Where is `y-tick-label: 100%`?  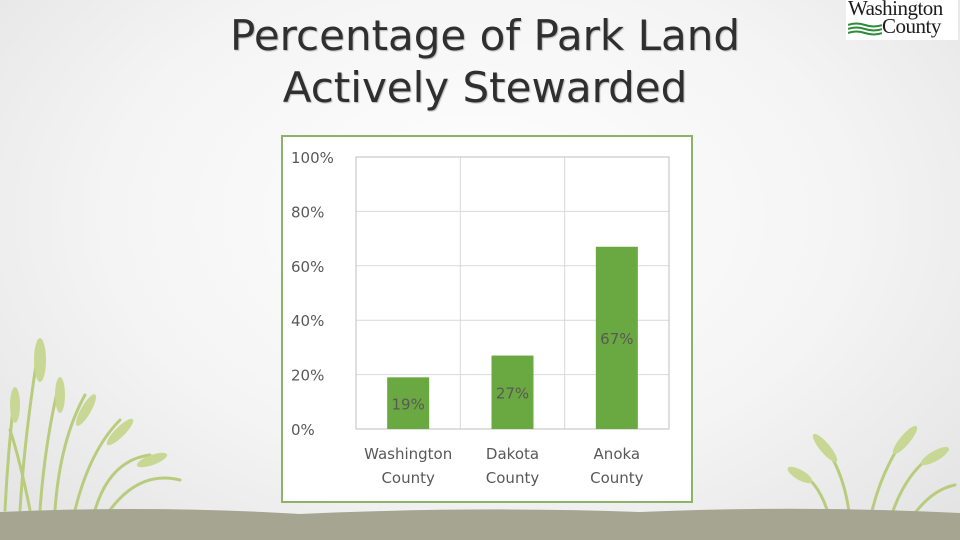 y-tick-label: 100% is located at coordinates (312, 158).